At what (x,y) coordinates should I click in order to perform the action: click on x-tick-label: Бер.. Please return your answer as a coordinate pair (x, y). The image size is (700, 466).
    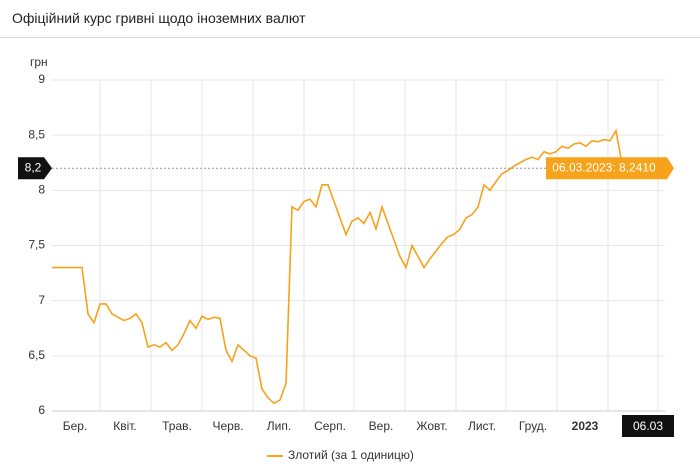
    Looking at the image, I should click on (75, 426).